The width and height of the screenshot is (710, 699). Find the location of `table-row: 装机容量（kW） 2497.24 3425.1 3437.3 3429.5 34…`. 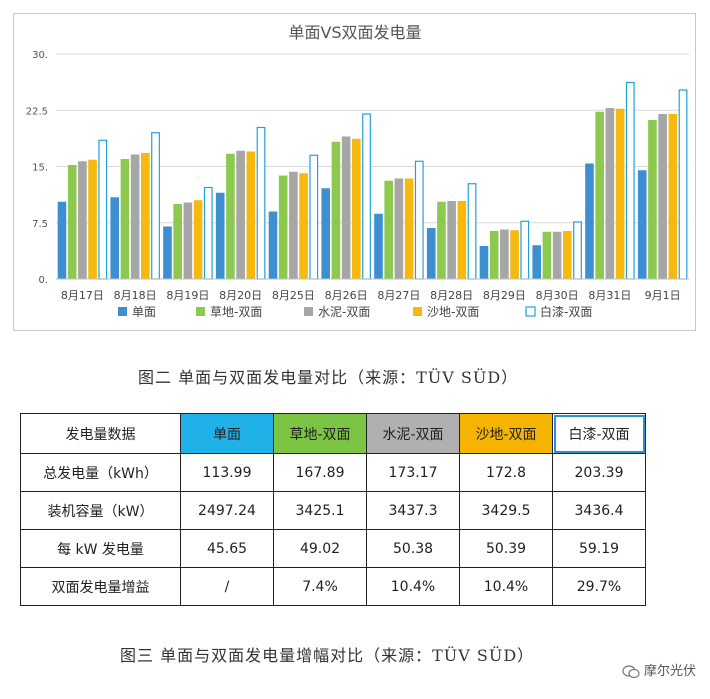

table-row: 装机容量（kW） 2497.24 3425.1 3437.3 3429.5 34… is located at coordinates (333, 510).